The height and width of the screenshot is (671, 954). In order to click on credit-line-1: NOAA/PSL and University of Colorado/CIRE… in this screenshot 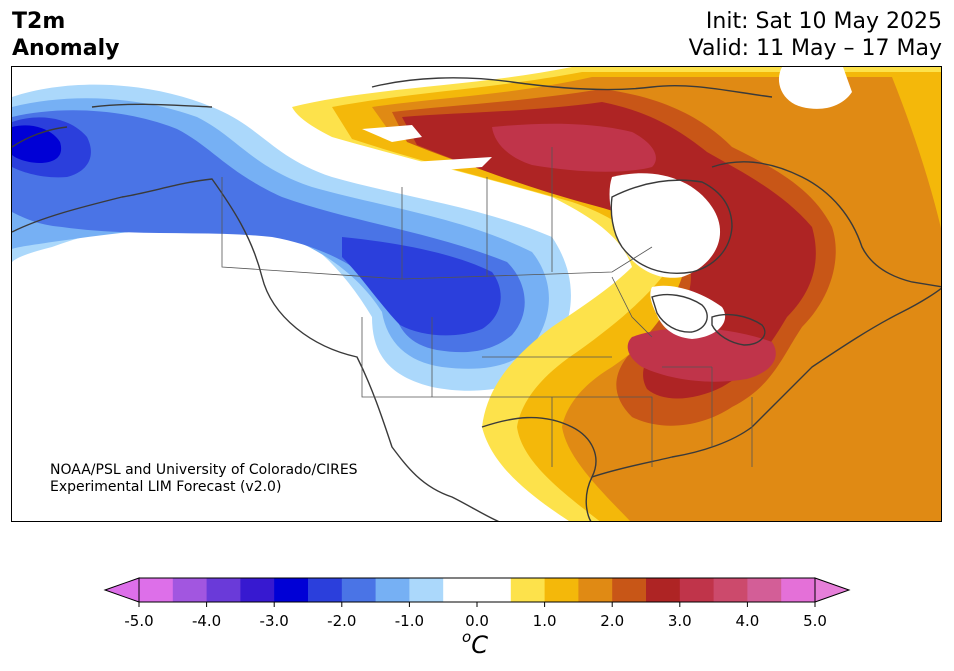, I will do `click(204, 470)`.